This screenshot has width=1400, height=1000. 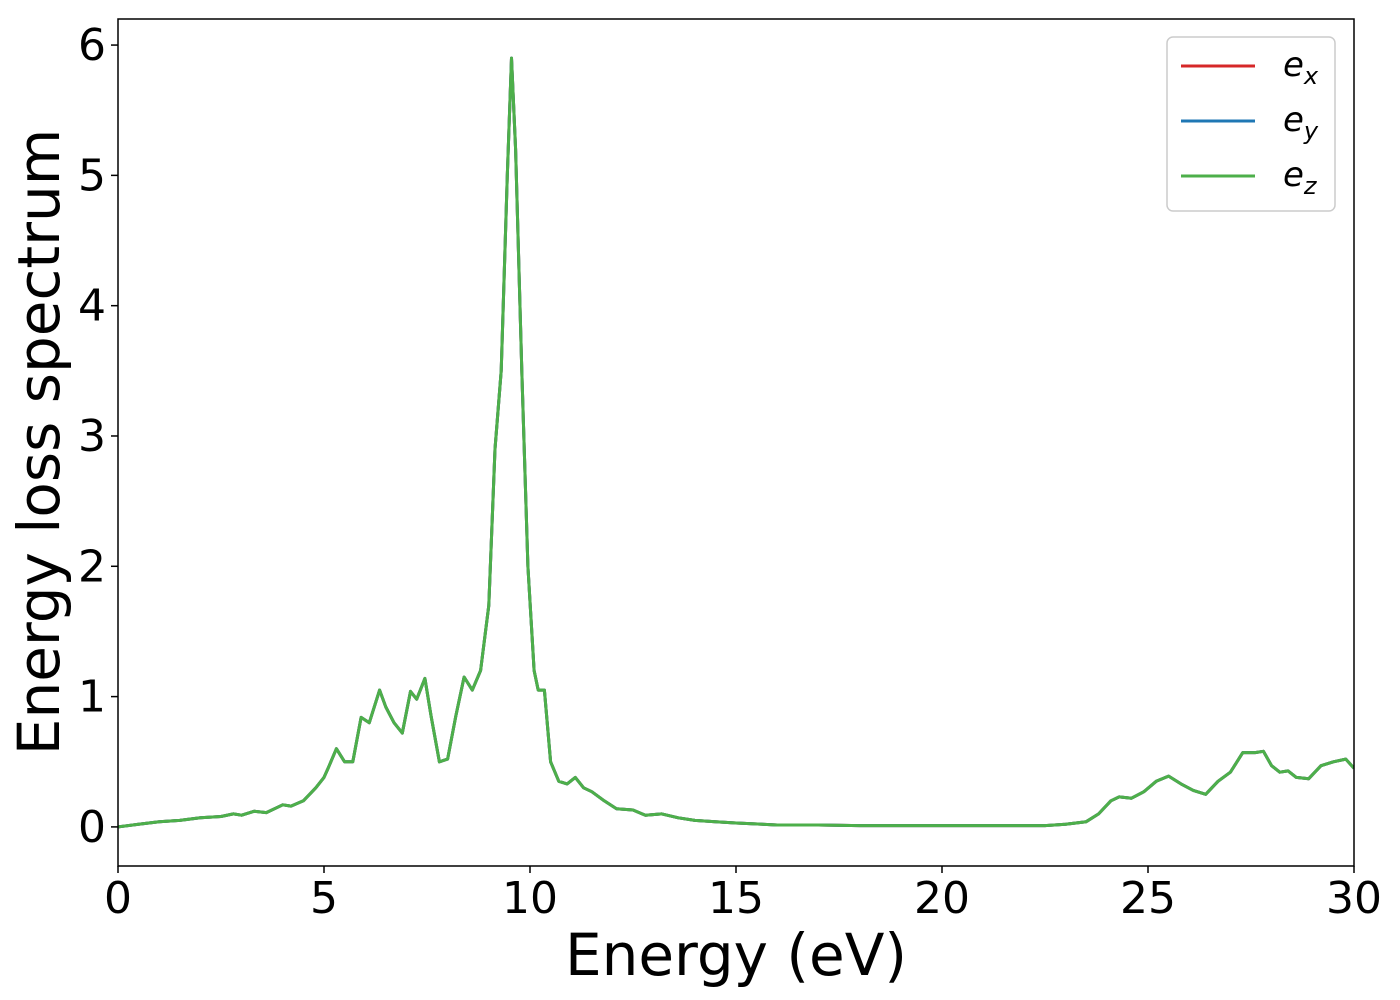 I want to click on legend-box, so click(x=1251, y=124).